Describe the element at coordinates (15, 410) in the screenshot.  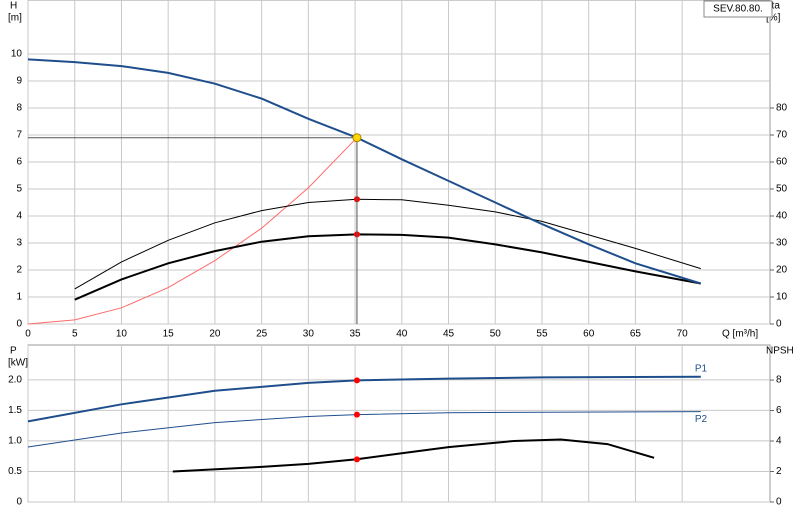
I see `y-tick-label: 1.5` at that location.